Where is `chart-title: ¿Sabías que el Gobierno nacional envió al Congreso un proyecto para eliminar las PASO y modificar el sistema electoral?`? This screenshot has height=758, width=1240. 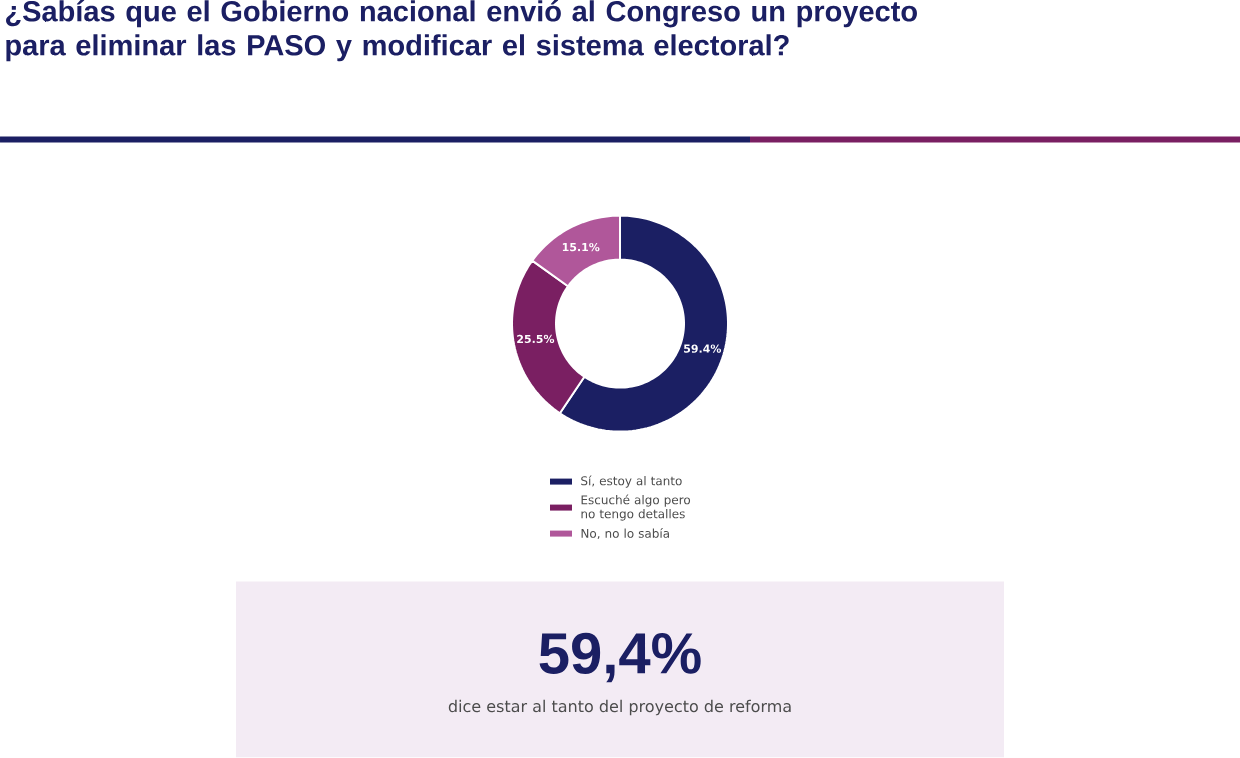
chart-title: ¿Sabías que el Gobierno nacional envió al Congreso un proyecto para eliminar las PASO y modificar el sistema electoral? is located at coordinates (461, 31).